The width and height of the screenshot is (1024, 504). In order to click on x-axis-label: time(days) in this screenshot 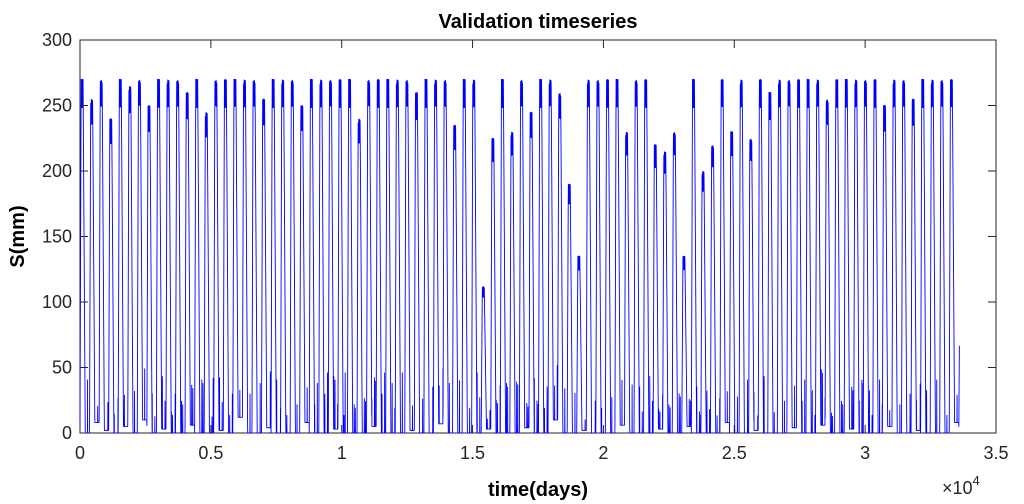, I will do `click(538, 490)`.